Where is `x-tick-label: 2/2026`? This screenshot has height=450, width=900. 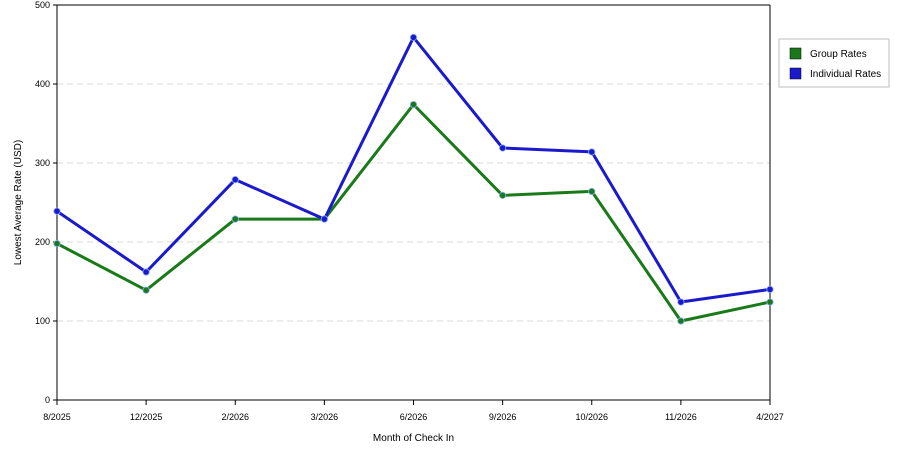
x-tick-label: 2/2026 is located at coordinates (235, 417).